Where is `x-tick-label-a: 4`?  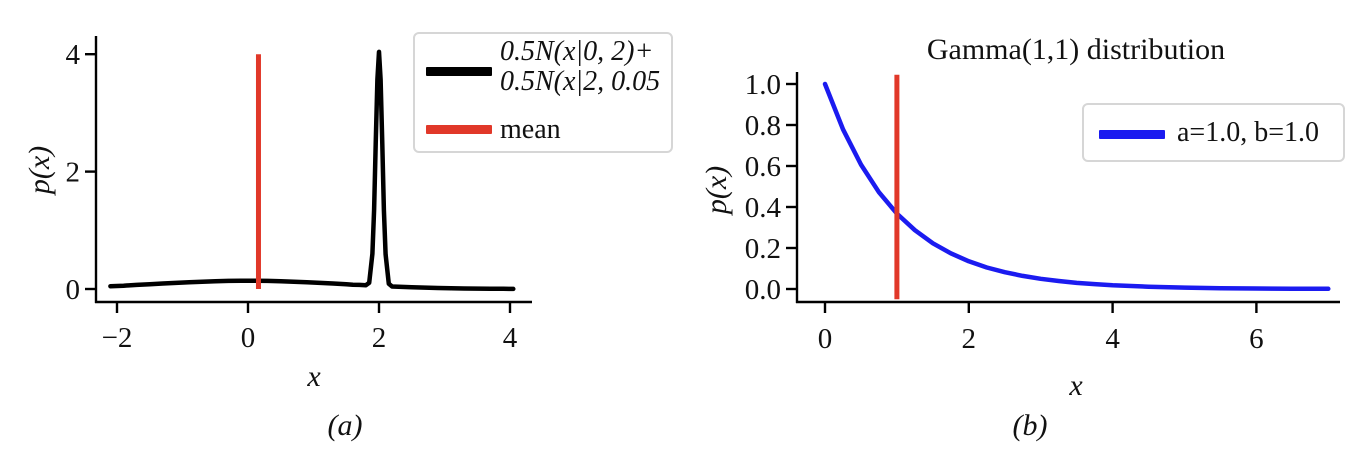 x-tick-label-a: 4 is located at coordinates (510, 338).